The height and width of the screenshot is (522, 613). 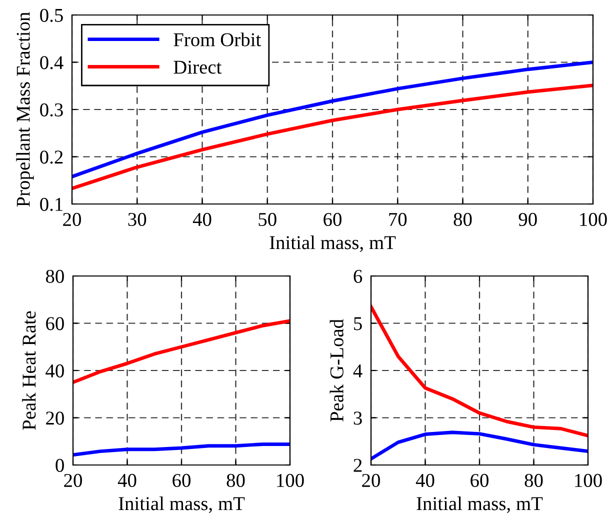 I want to click on legend-label: From Orbit, so click(x=218, y=39).